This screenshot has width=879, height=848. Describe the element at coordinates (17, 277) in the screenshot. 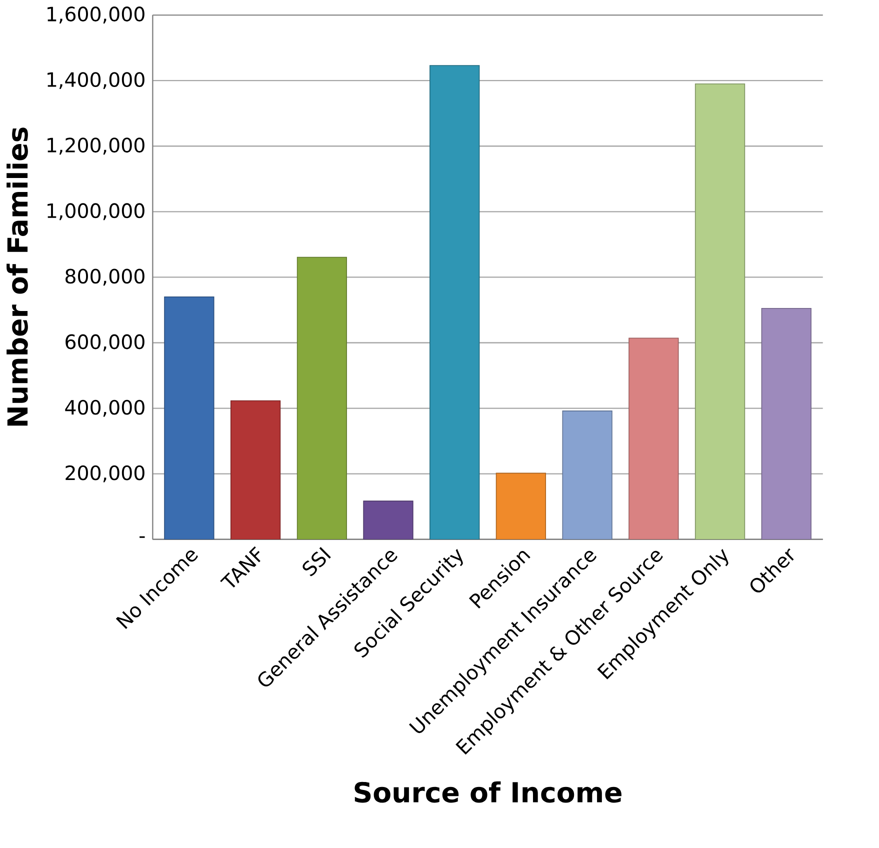

I see `y-axis-title: Number of Families` at that location.